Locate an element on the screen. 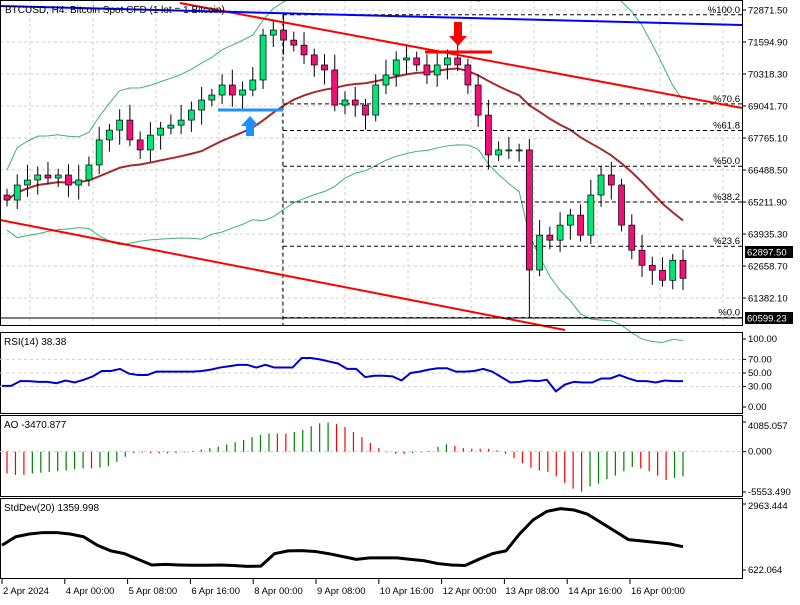 The width and height of the screenshot is (800, 605). resistance-line is located at coordinates (371, 15).